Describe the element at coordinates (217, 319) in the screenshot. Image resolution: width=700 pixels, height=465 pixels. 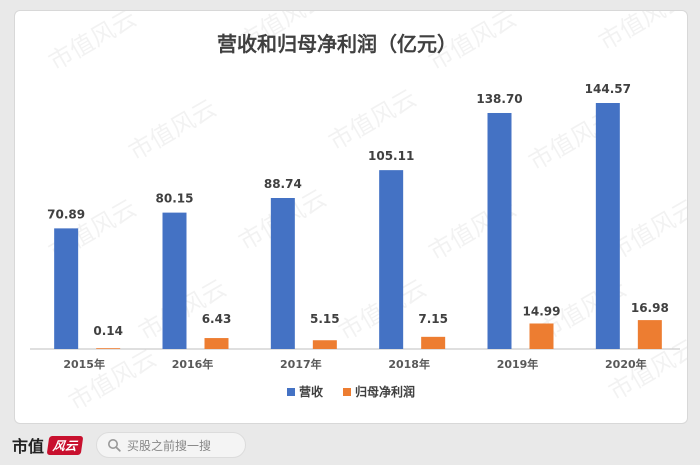
I see `net-profit-data-label: 6.43` at that location.